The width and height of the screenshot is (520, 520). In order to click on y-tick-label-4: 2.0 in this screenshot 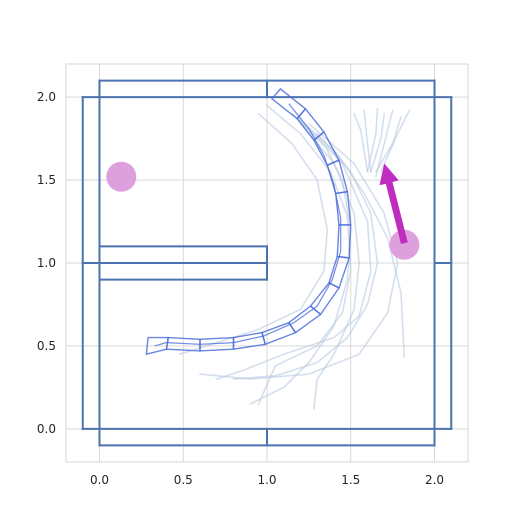, I will do `click(46, 97)`.